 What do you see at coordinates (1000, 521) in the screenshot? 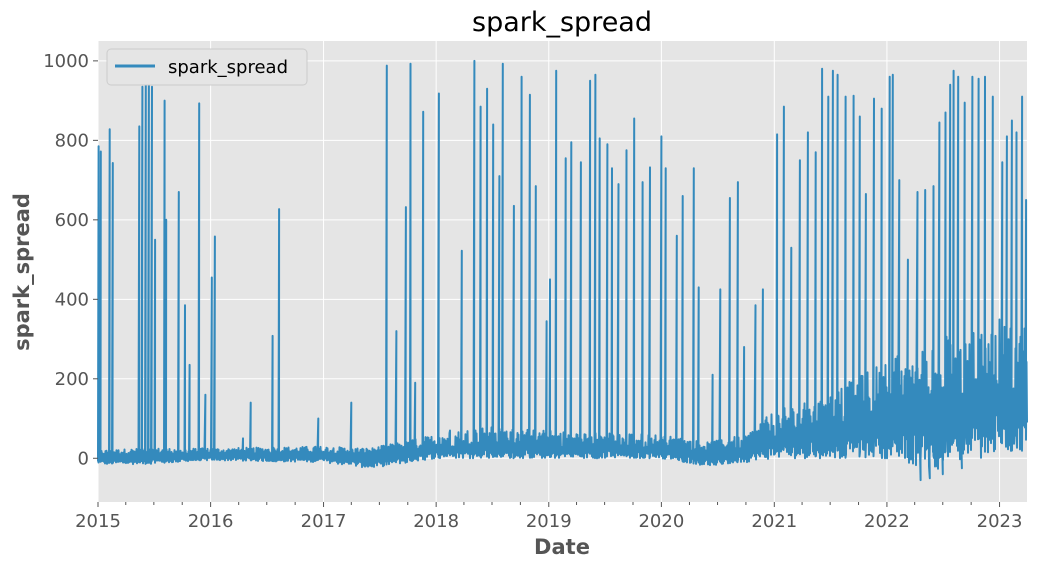
I see `x-tick-label: 2023` at bounding box center [1000, 521].